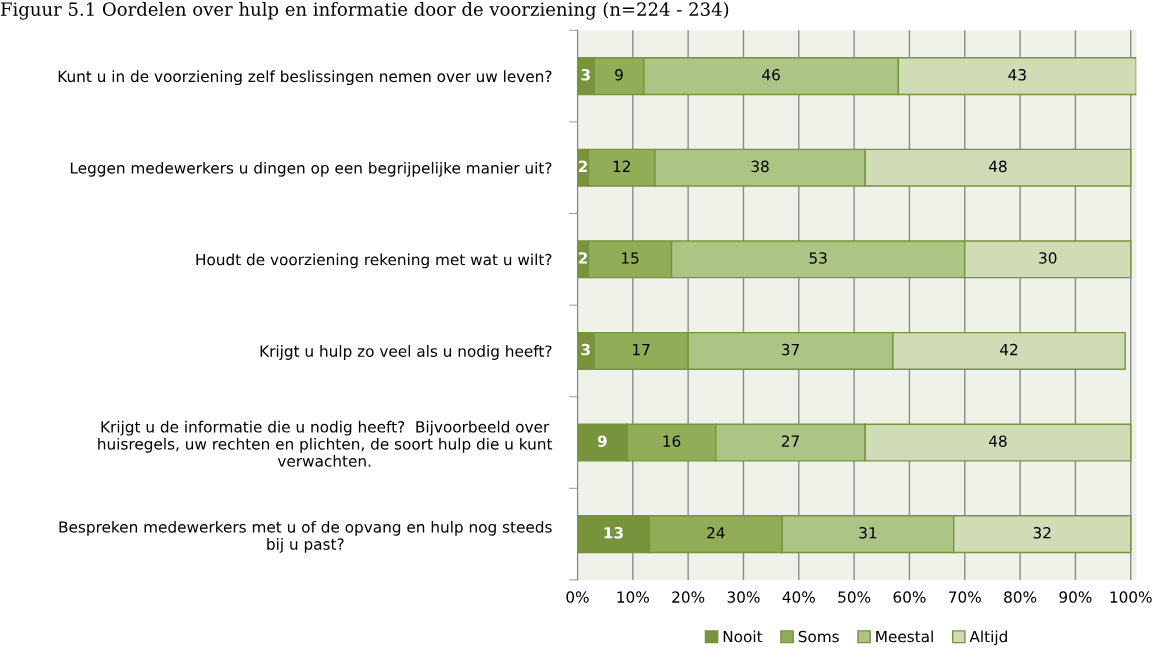 This screenshot has width=1169, height=659. I want to click on data-label: 27, so click(790, 441).